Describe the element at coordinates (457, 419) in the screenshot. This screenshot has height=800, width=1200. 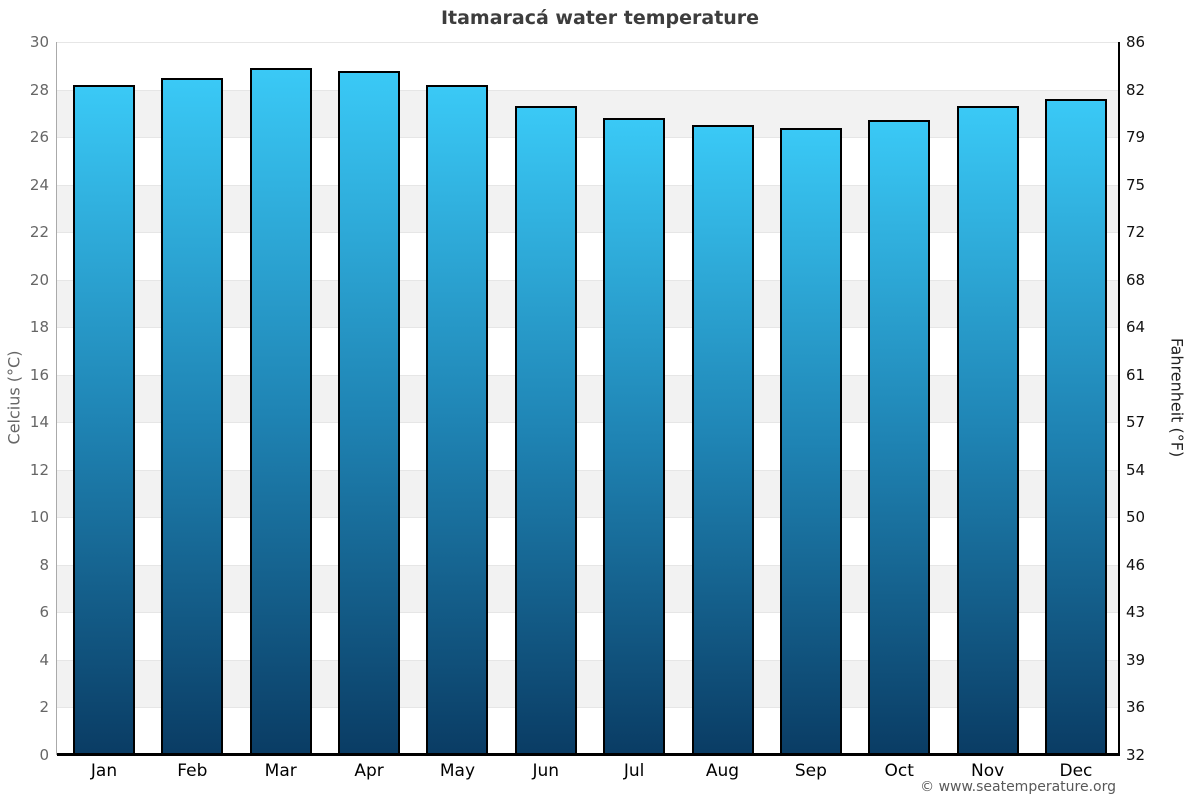
I see `bar-may` at that location.